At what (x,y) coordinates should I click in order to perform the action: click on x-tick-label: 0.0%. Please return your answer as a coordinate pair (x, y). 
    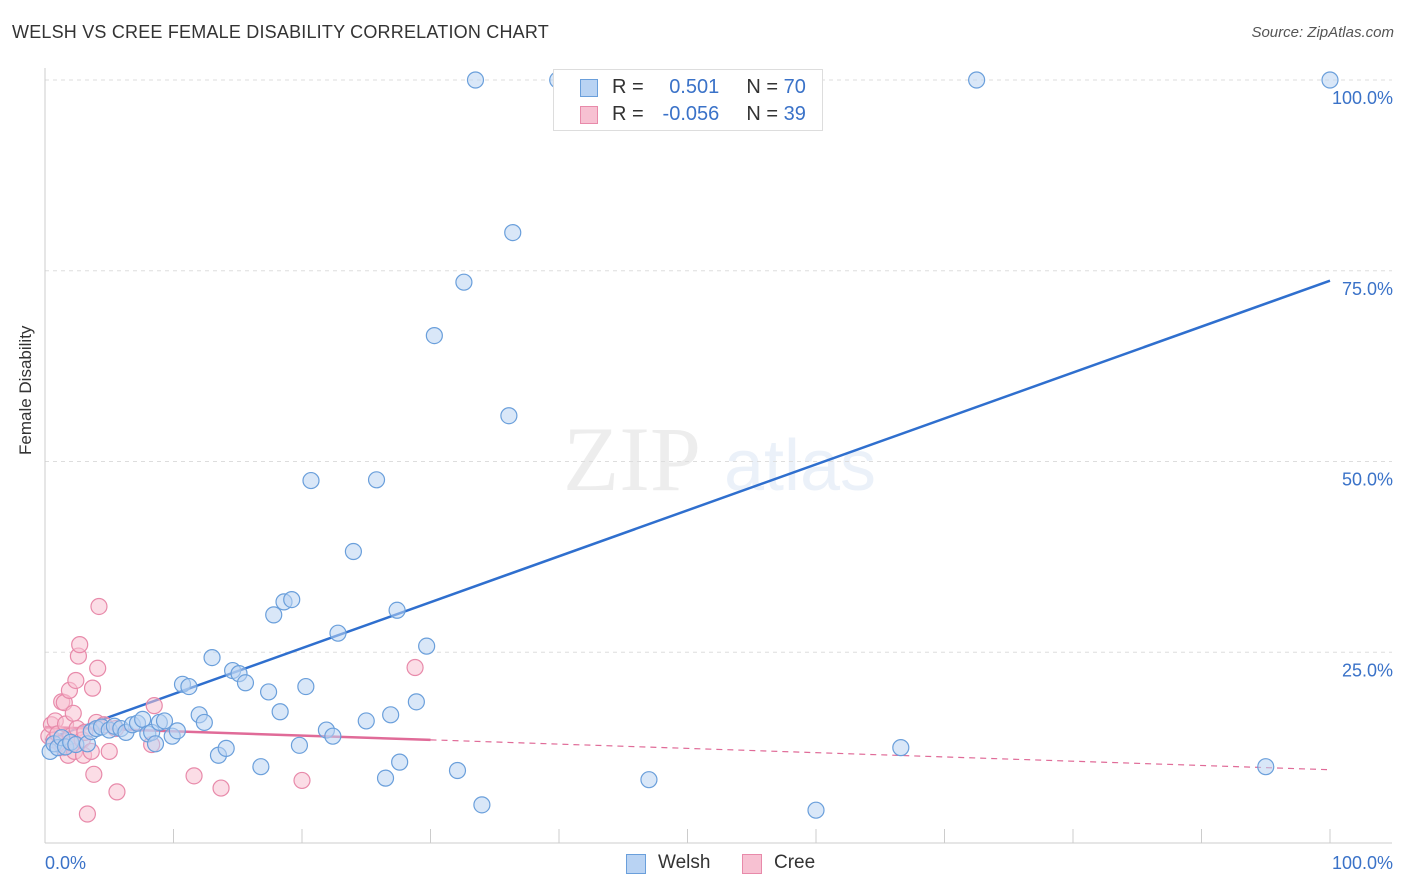
    Looking at the image, I should click on (65, 863).